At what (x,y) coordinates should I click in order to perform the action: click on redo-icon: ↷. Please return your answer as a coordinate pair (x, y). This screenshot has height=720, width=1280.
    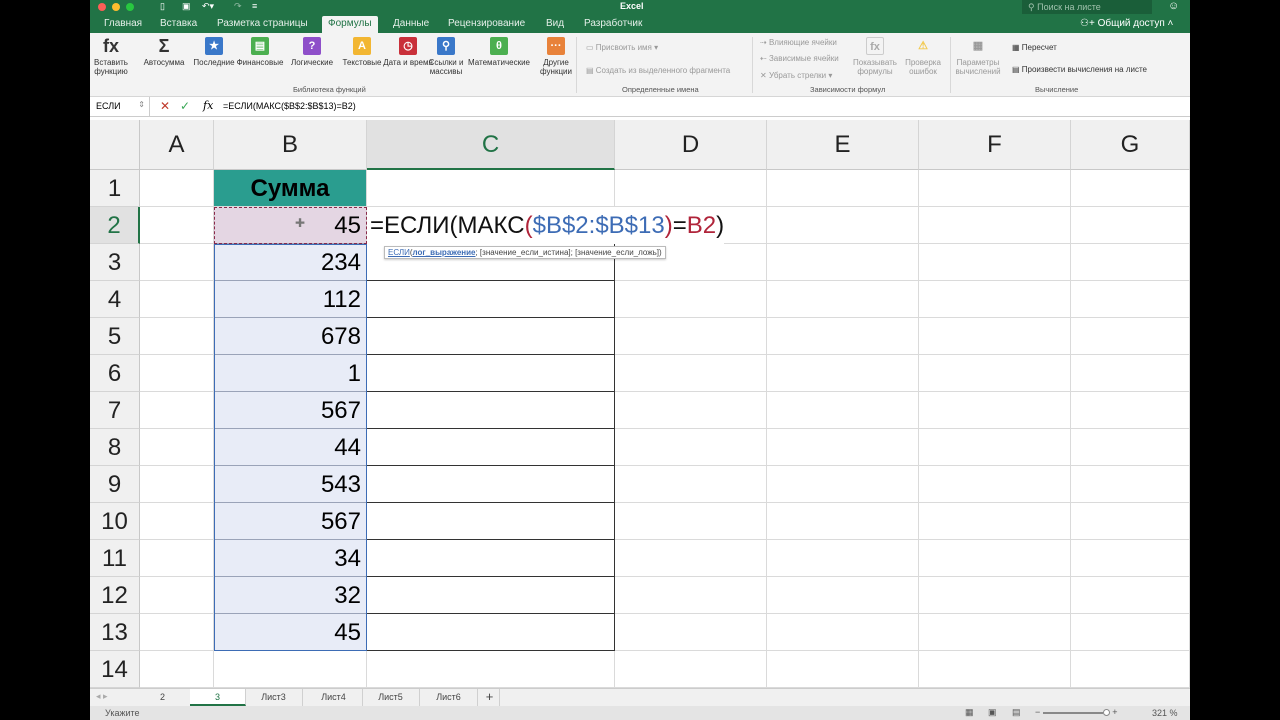
    Looking at the image, I should click on (238, 6).